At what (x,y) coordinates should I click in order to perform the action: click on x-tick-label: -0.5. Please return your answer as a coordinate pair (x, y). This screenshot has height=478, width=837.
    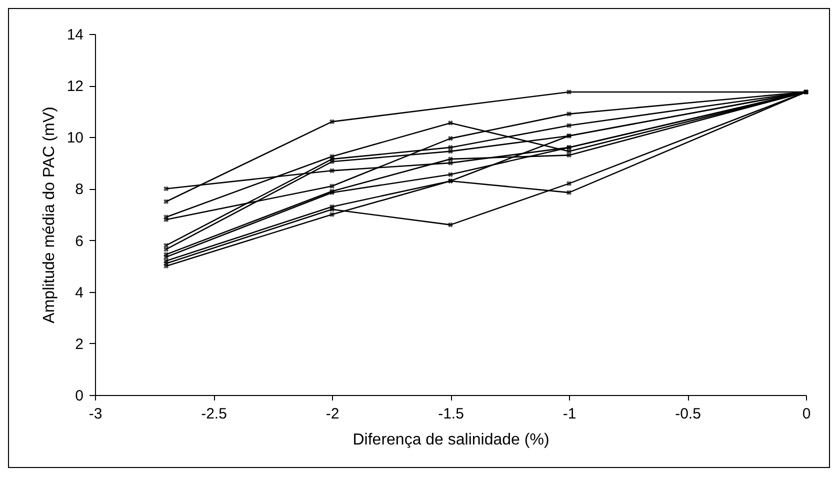
    Looking at the image, I should click on (688, 414).